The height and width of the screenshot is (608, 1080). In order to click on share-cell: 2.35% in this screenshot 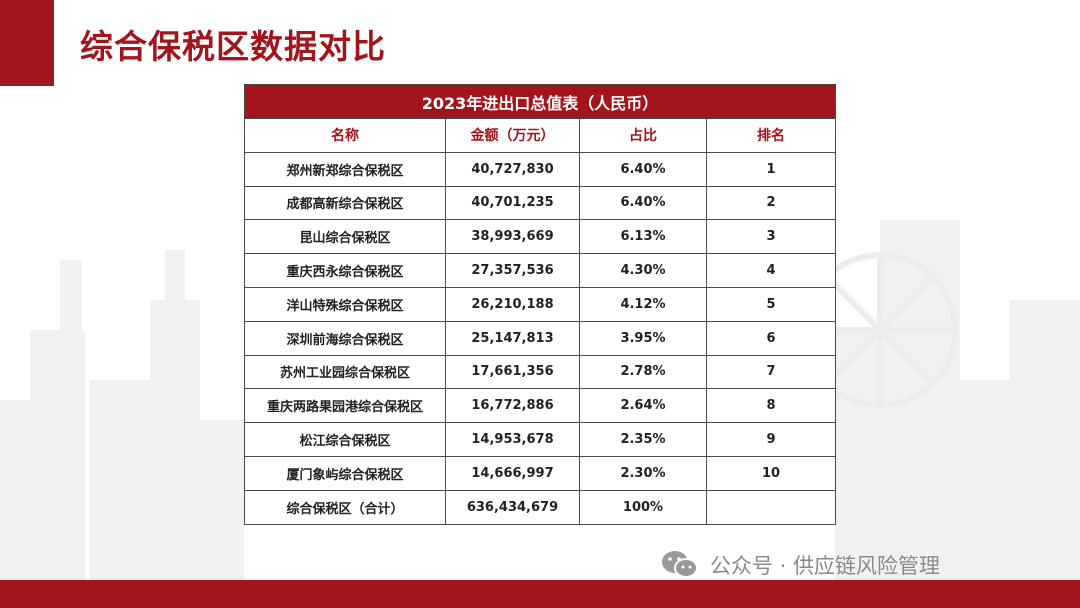, I will do `click(643, 439)`.